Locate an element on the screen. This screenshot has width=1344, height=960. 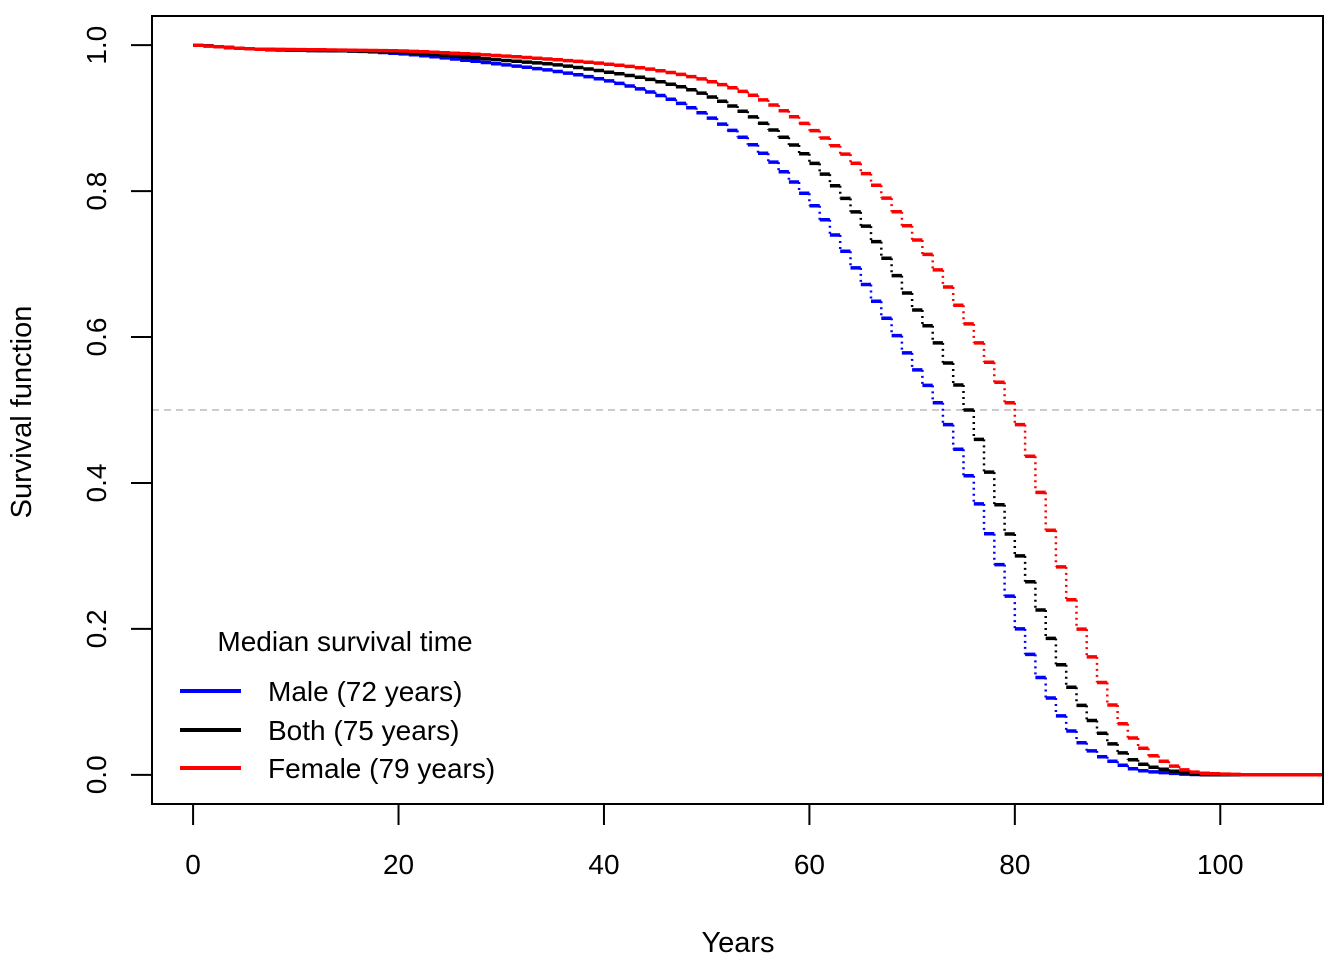
x-tick-label: 0 is located at coordinates (193, 864).